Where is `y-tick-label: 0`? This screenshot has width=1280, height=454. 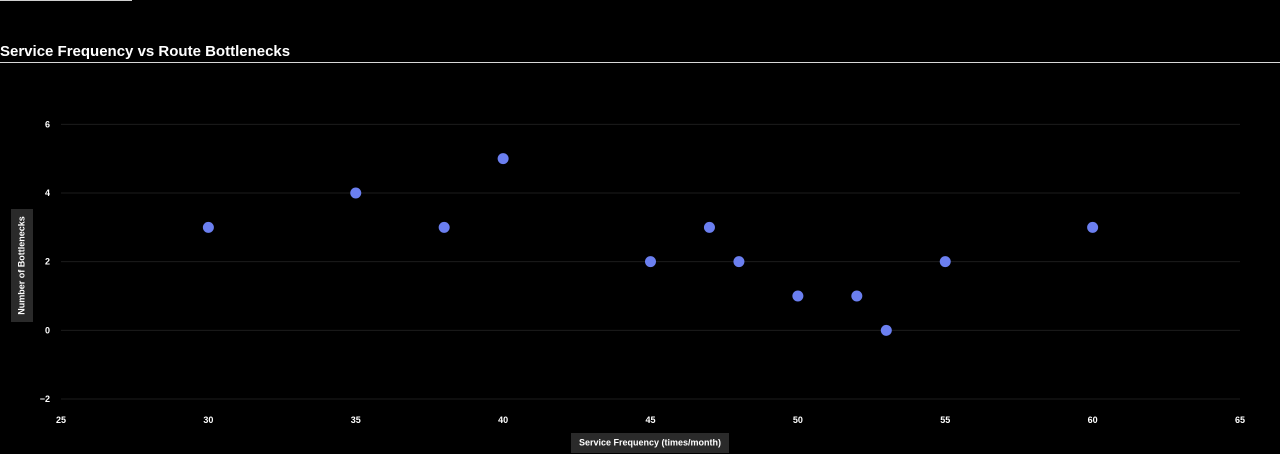 y-tick-label: 0 is located at coordinates (47, 330).